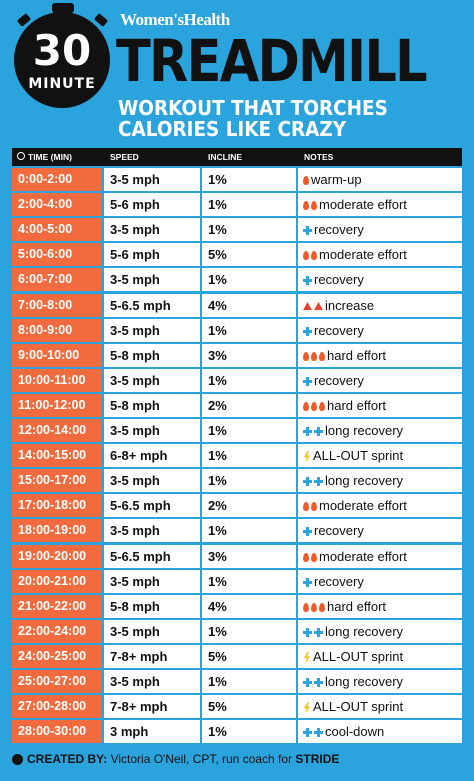 The height and width of the screenshot is (781, 474). What do you see at coordinates (175, 19) in the screenshot?
I see `brand: Women'sHealth` at bounding box center [175, 19].